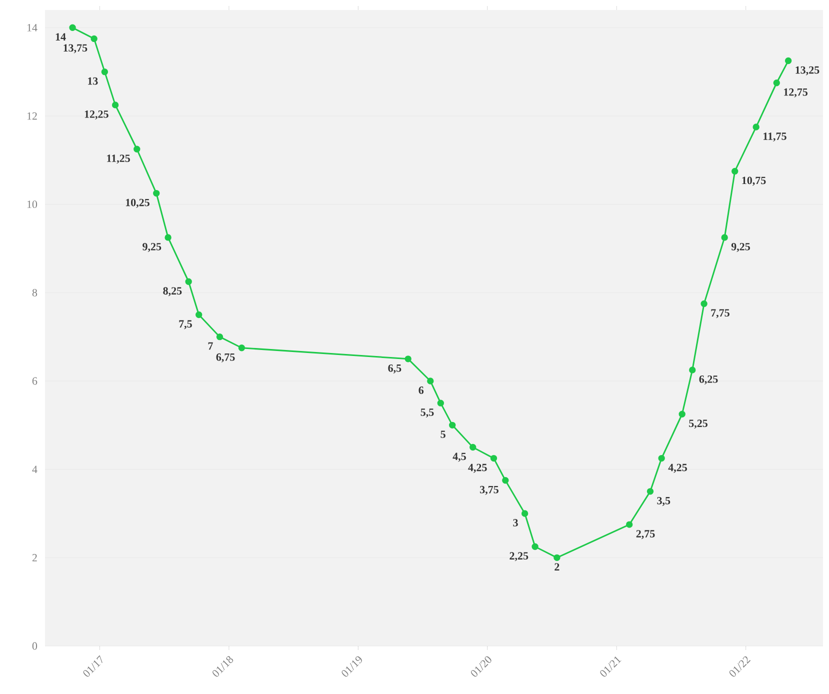 The image size is (829, 694). I want to click on data-label: 13, so click(93, 81).